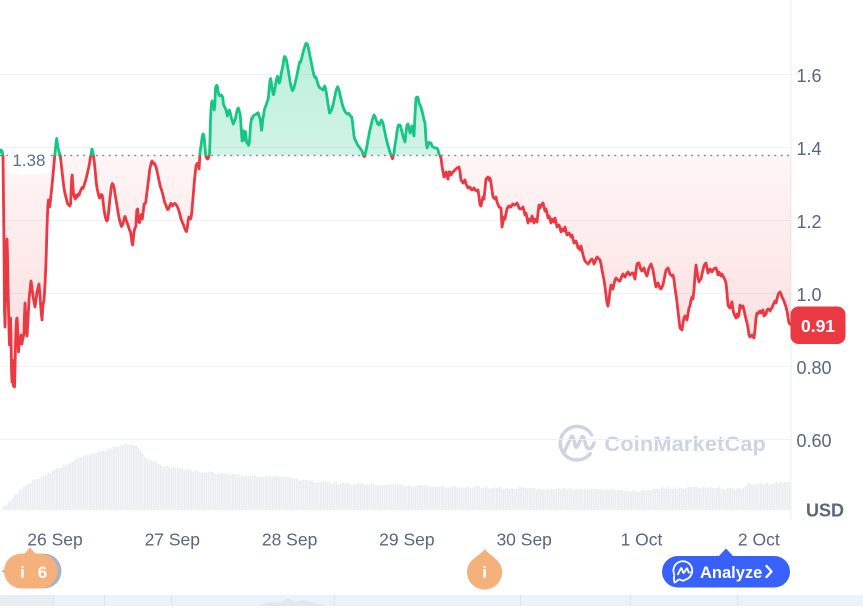  Describe the element at coordinates (686, 444) in the screenshot. I see `svg-text: CoinMarketCap` at that location.